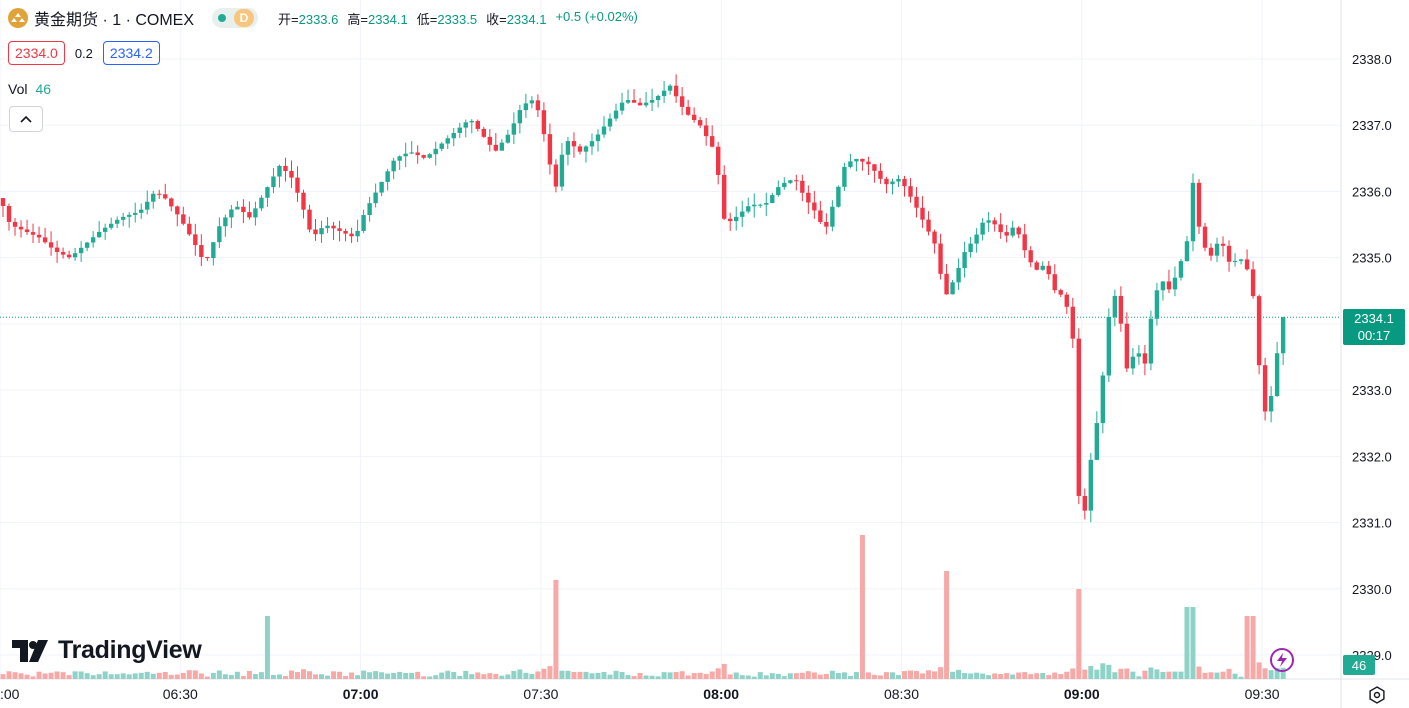 The width and height of the screenshot is (1409, 708). What do you see at coordinates (18, 89) in the screenshot?
I see `volume-label: Vol` at bounding box center [18, 89].